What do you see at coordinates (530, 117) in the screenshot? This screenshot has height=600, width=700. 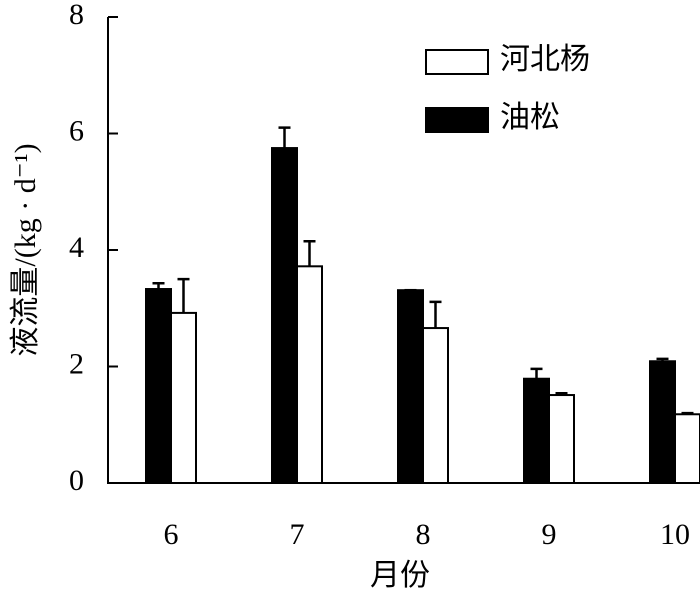 I see `legend-label: 油松` at bounding box center [530, 117].